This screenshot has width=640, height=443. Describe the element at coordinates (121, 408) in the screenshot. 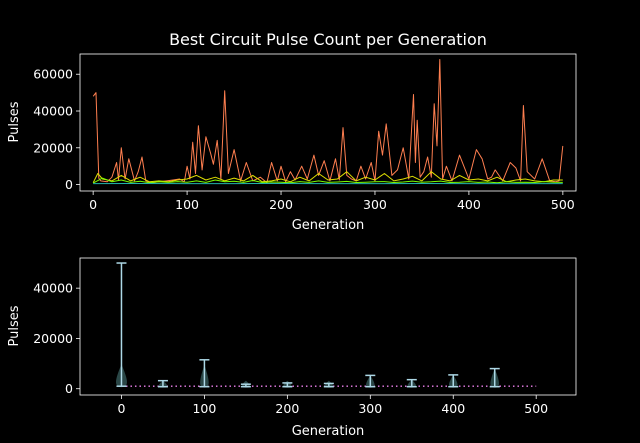

I see `bottom-x-tick-label: 0` at that location.